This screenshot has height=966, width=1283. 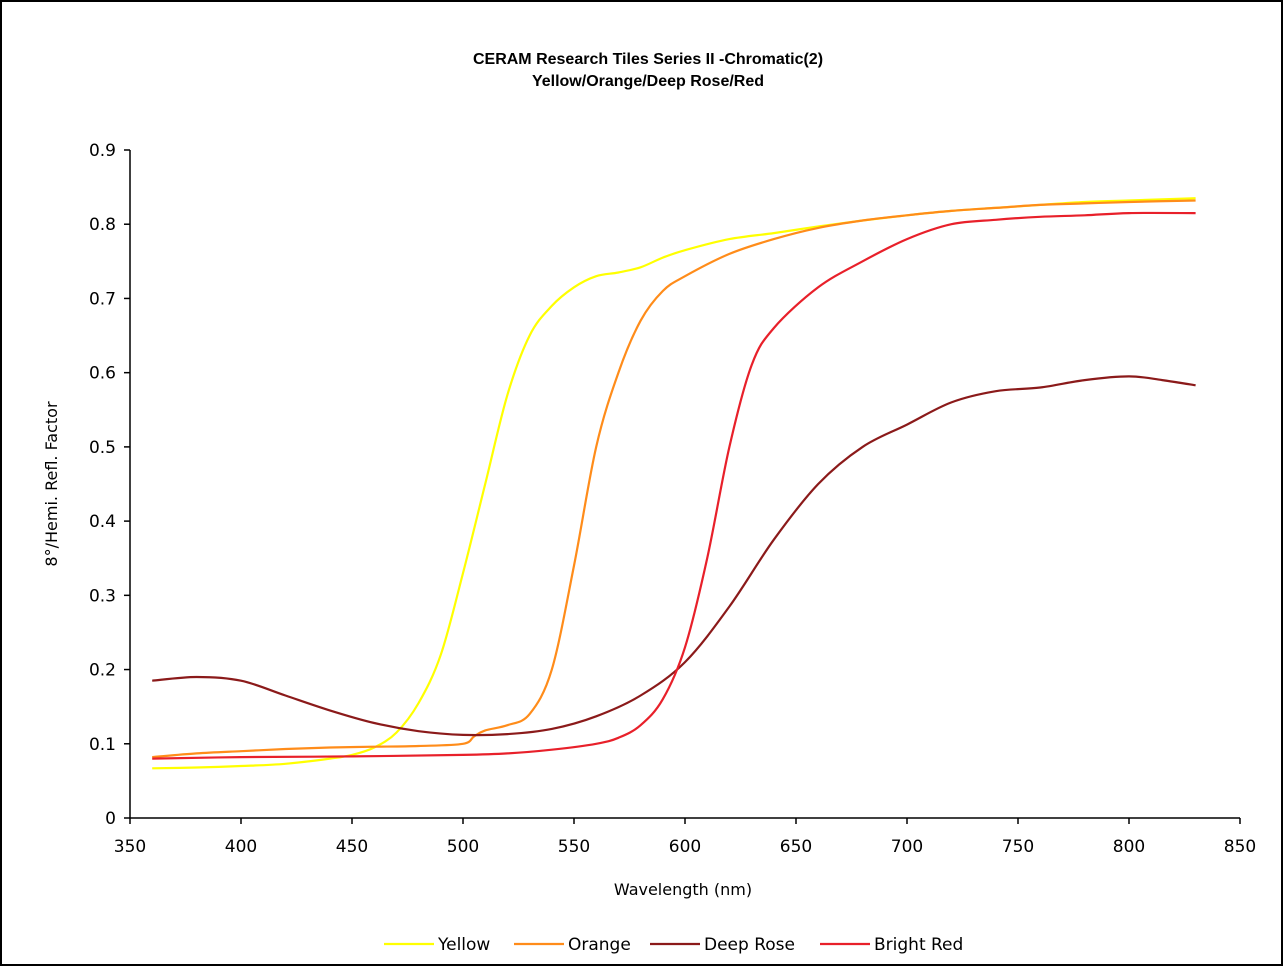 What do you see at coordinates (102, 448) in the screenshot?
I see `y-tick-label: 0.5` at bounding box center [102, 448].